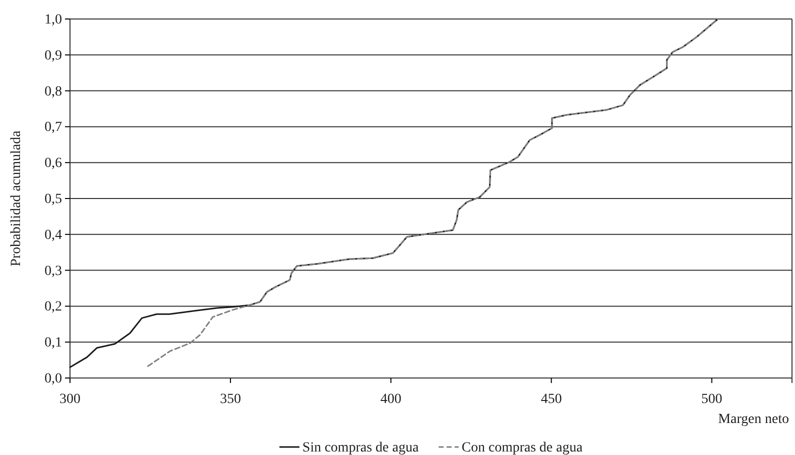 Image resolution: width=795 pixels, height=455 pixels. I want to click on y-tick-label: 0,3, so click(53, 271).